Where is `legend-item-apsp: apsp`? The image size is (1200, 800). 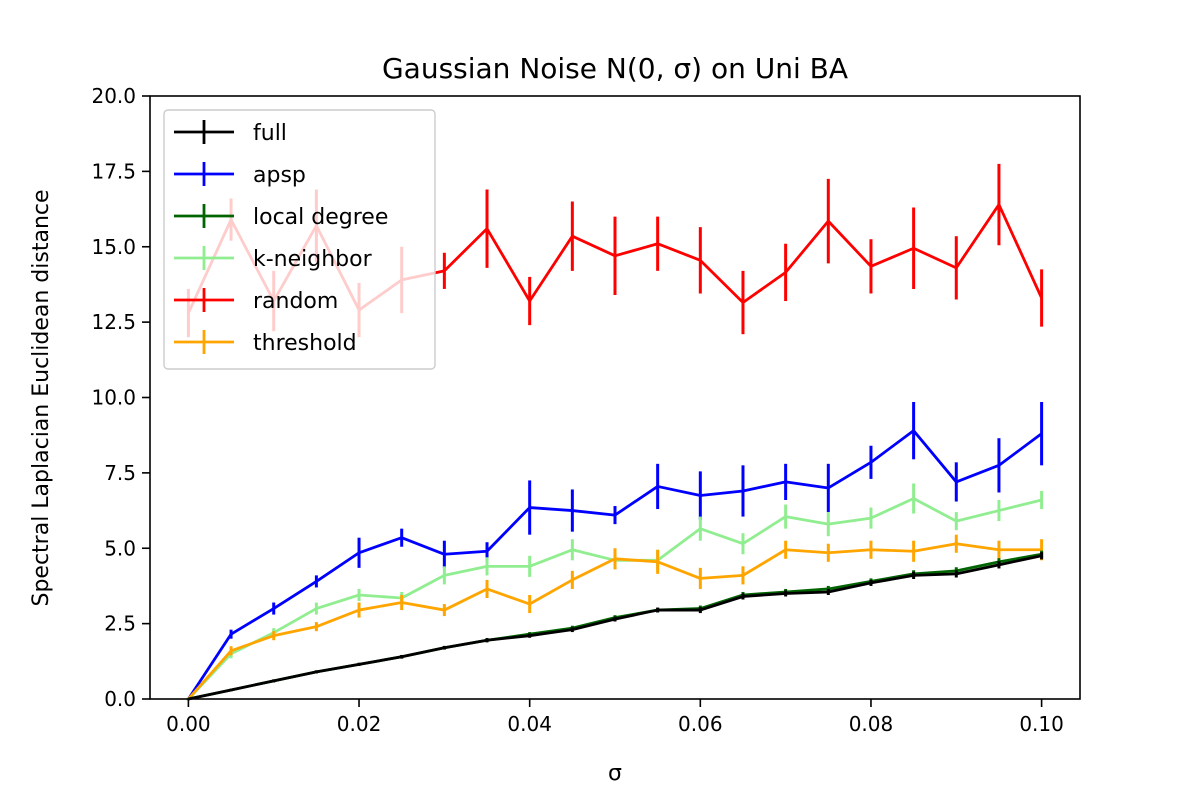 legend-item-apsp: apsp is located at coordinates (240, 175).